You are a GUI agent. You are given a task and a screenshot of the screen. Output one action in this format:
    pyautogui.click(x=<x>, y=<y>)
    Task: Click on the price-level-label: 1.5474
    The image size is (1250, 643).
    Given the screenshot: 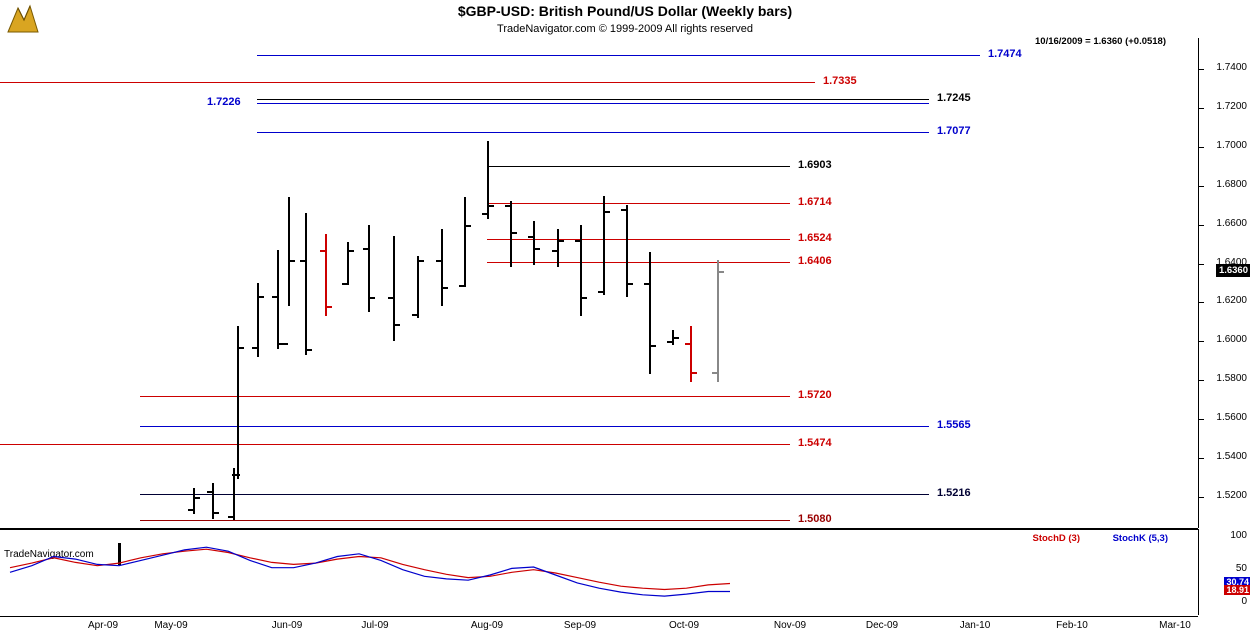 What is the action you would take?
    pyautogui.click(x=815, y=442)
    